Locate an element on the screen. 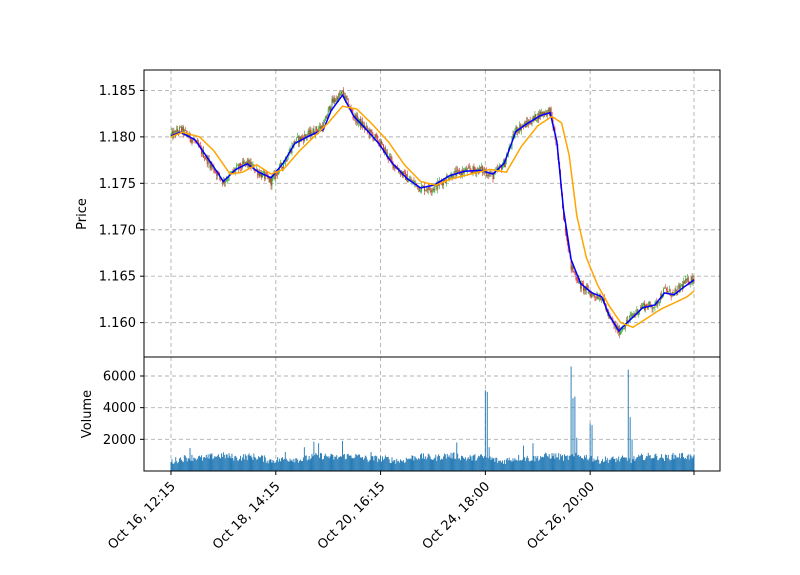 The image size is (800, 575). volume-grid is located at coordinates (432, 414).